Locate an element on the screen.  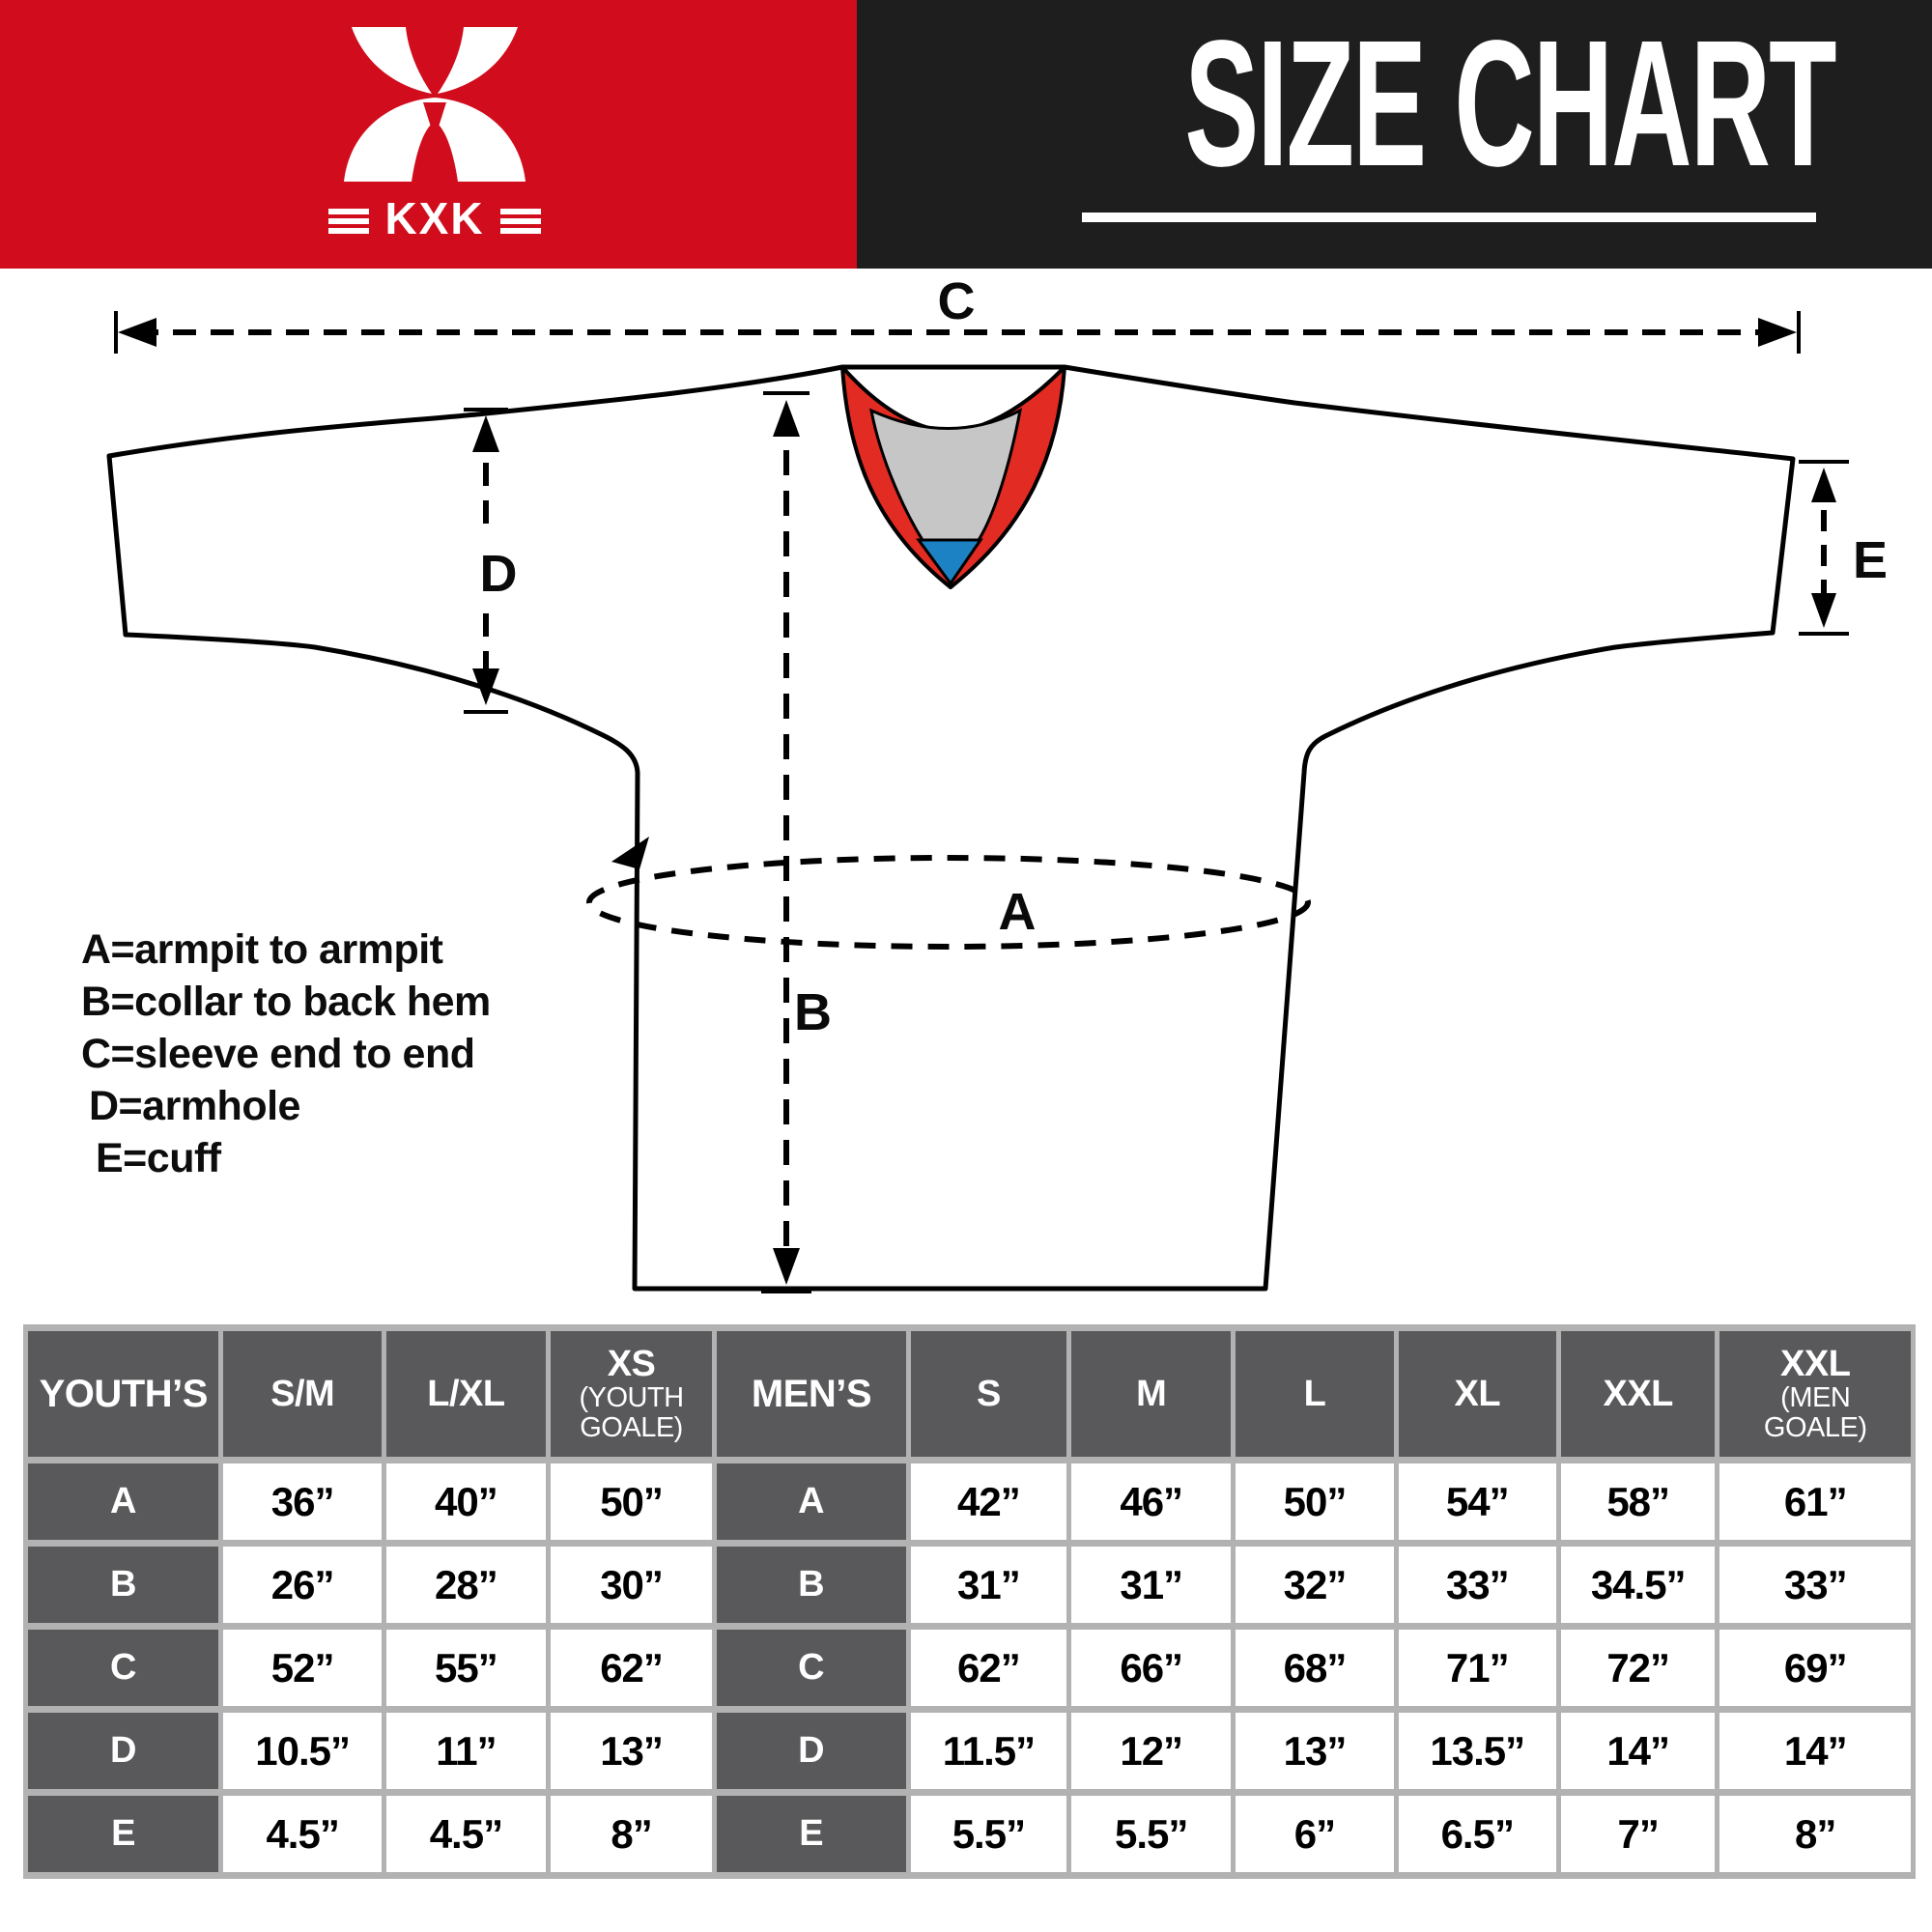
title-panel: SIZE CHART is located at coordinates (1394, 134).